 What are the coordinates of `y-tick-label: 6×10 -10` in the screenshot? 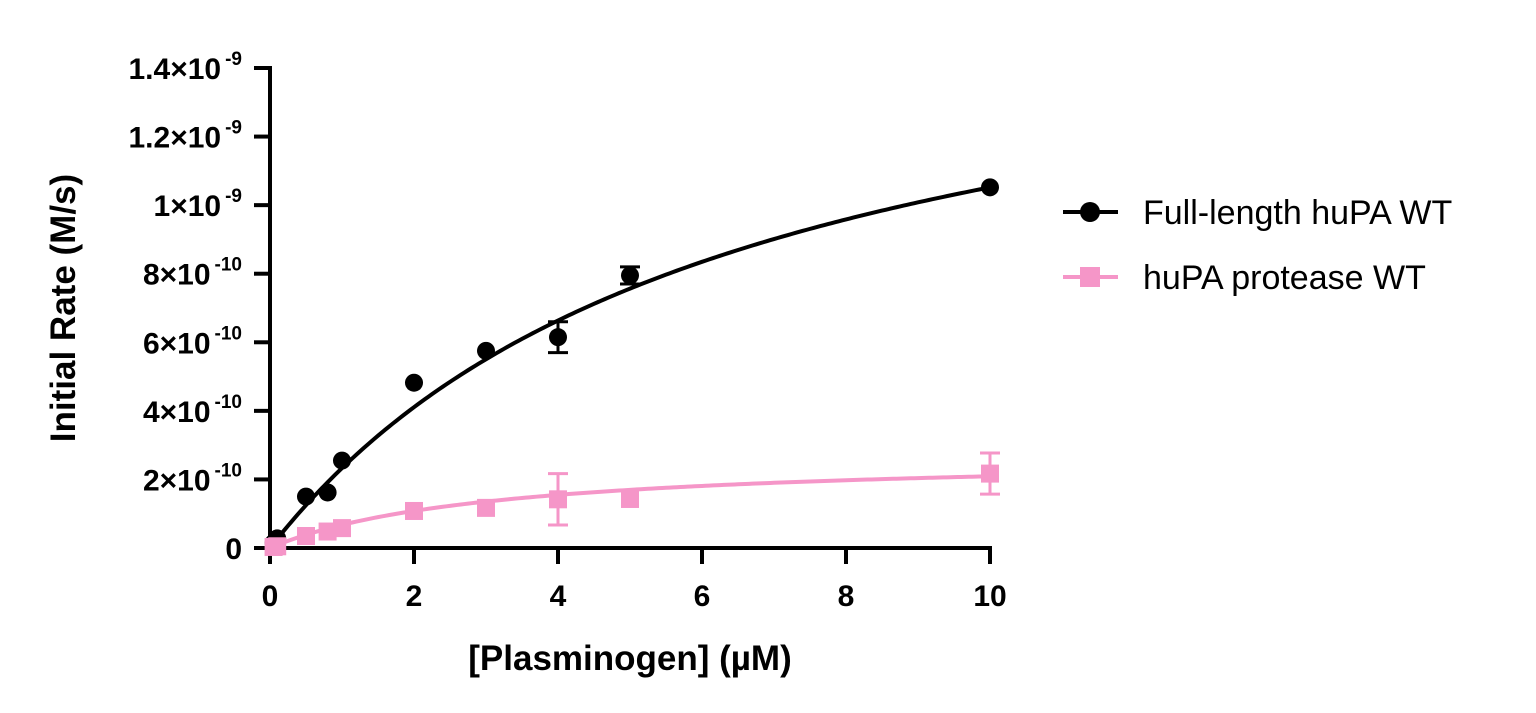 It's located at (192, 341).